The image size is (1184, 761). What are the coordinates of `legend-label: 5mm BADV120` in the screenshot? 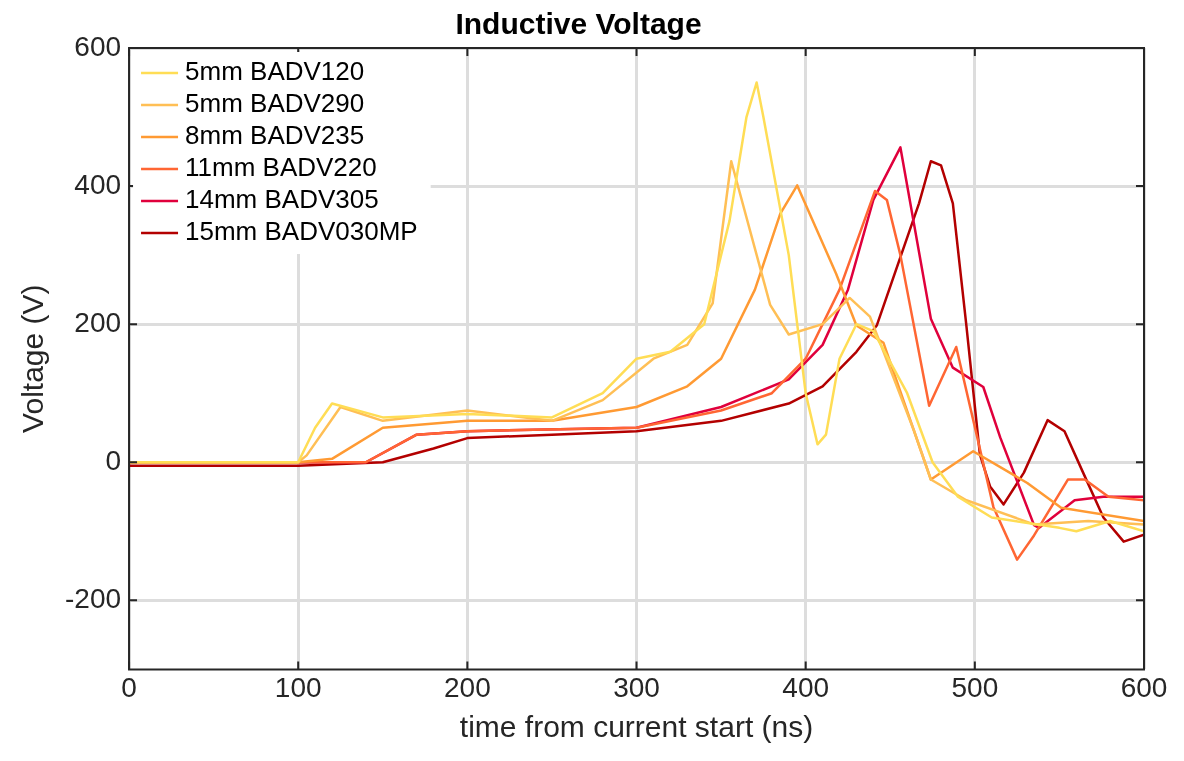 It's located at (275, 71).